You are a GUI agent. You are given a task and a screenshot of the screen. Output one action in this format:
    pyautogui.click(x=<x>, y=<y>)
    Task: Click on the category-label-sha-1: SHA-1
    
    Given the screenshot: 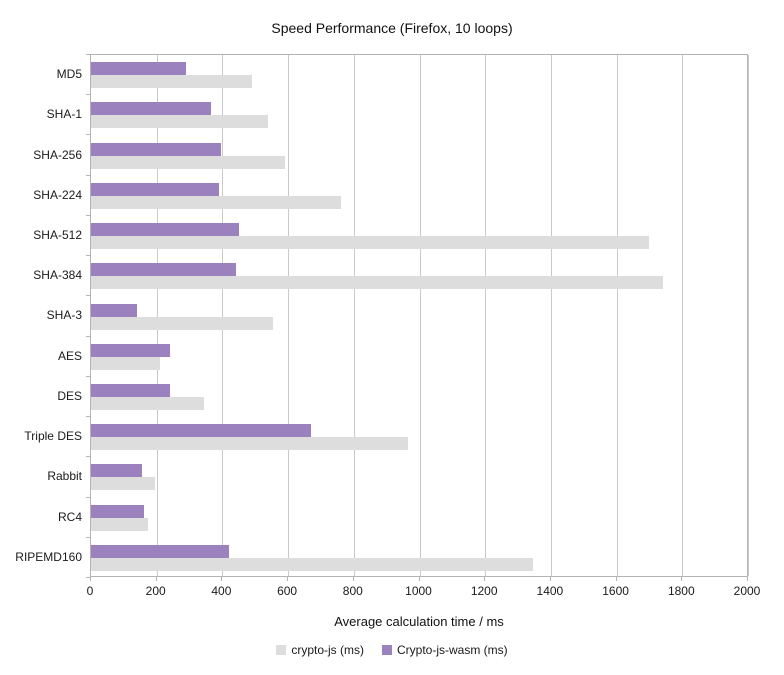 What is the action you would take?
    pyautogui.click(x=64, y=114)
    